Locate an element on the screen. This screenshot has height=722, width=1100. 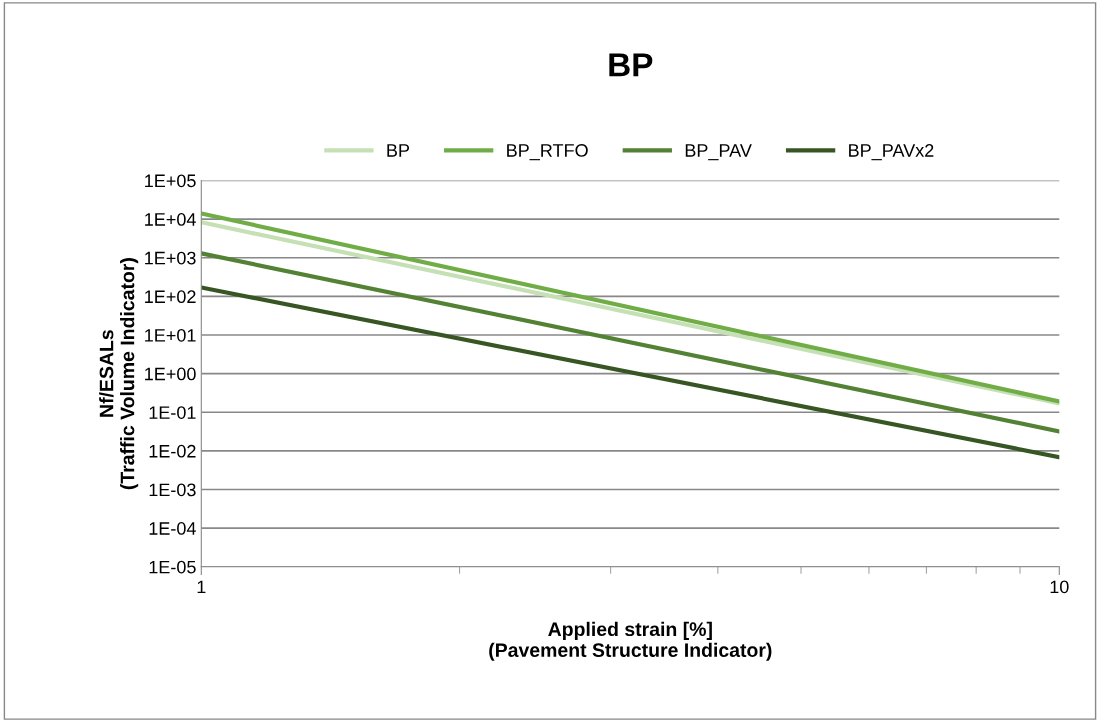
y-tick-label: 1E-02 is located at coordinates (172, 451).